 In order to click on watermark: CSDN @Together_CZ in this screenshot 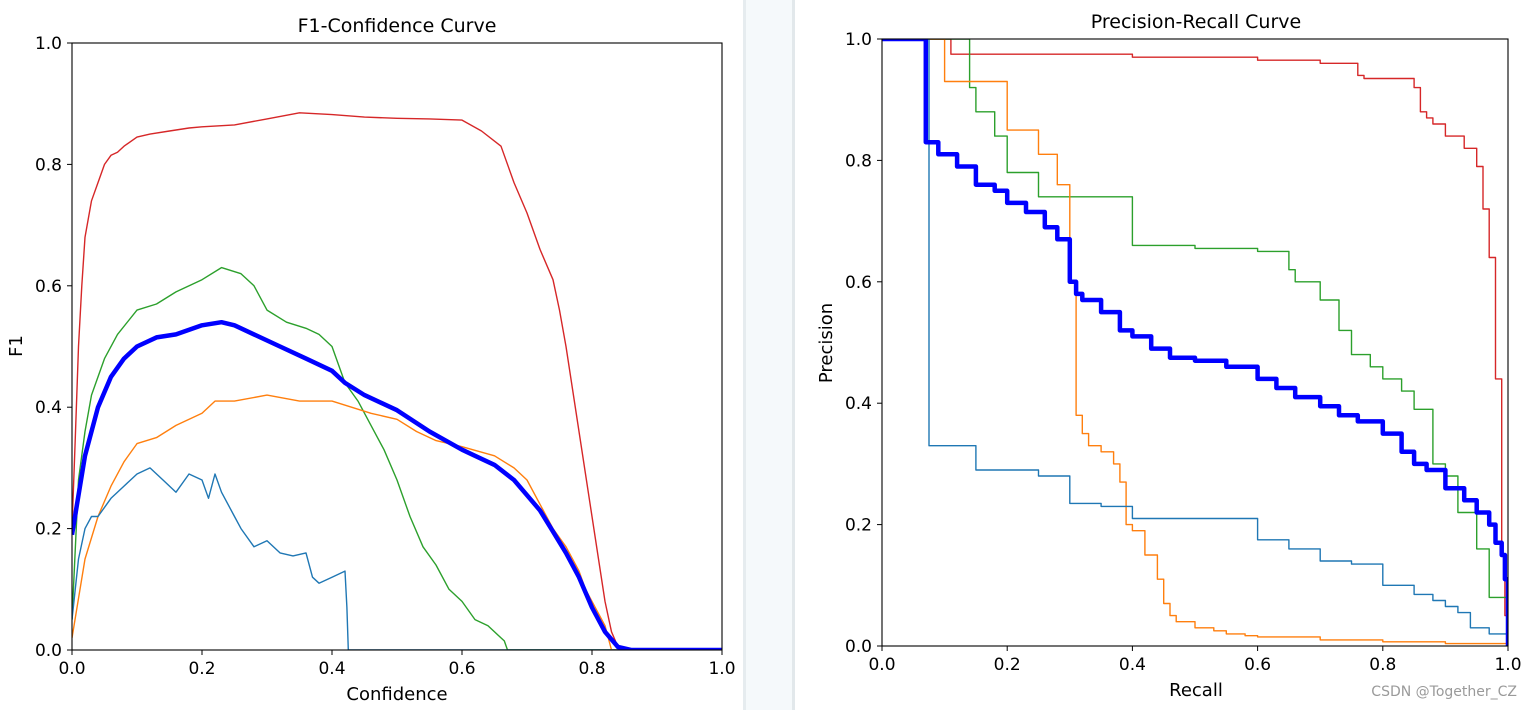, I will do `click(1444, 692)`.